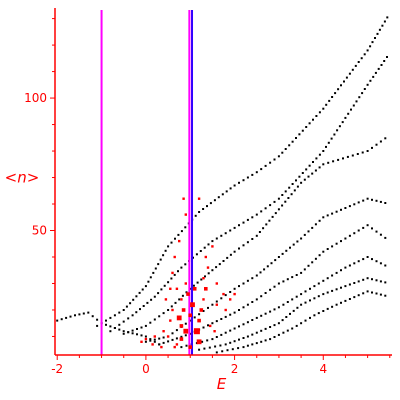 The height and width of the screenshot is (400, 400). I want to click on highlight-points-group, so click(188, 273).